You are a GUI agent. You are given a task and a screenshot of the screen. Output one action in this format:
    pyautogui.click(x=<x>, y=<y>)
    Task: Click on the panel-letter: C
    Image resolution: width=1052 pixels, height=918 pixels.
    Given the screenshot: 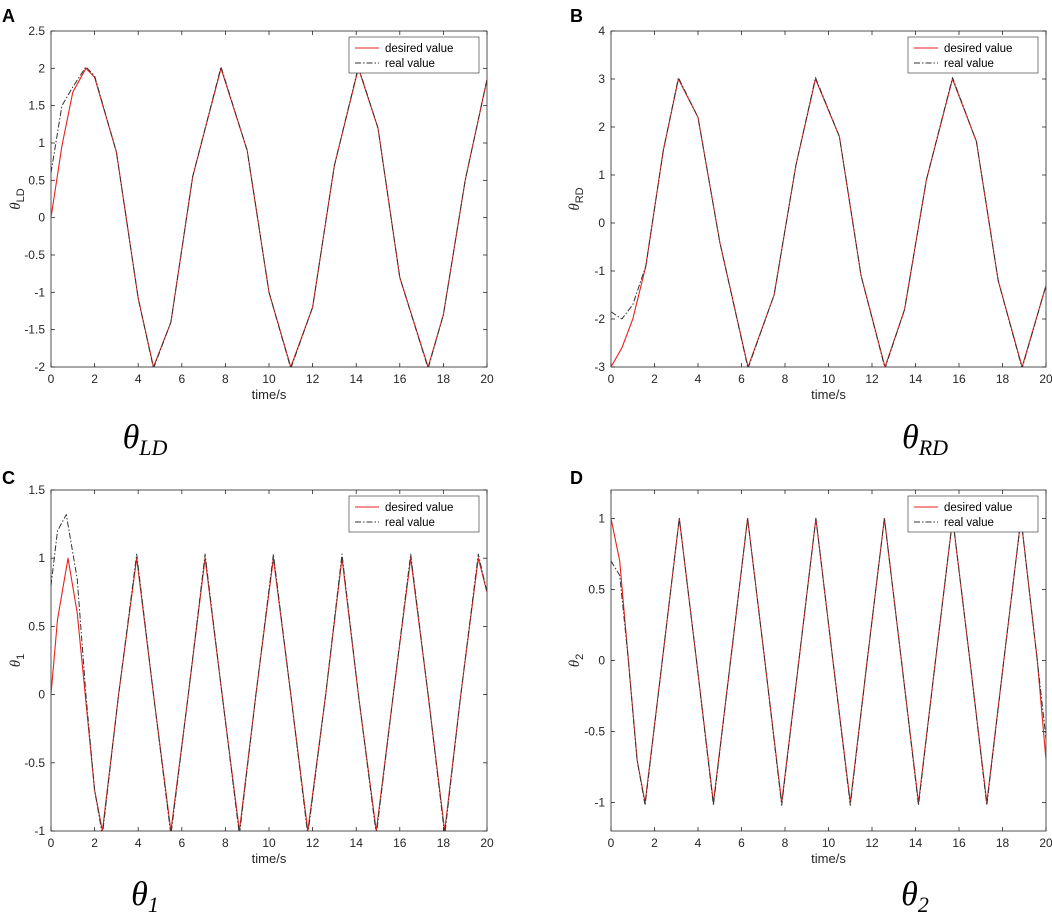 What is the action you would take?
    pyautogui.click(x=8, y=478)
    